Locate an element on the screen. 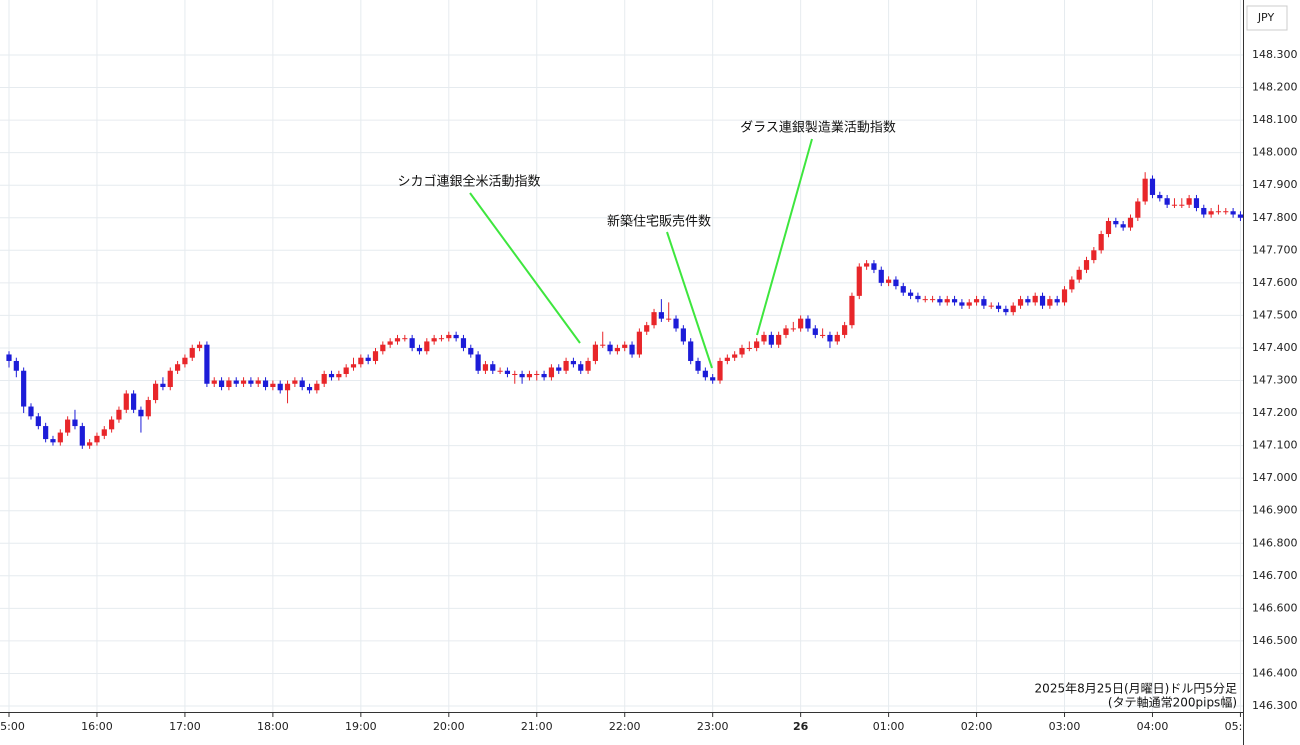 The image size is (1300, 745). y-tick-label: 147.000 is located at coordinates (1275, 477).